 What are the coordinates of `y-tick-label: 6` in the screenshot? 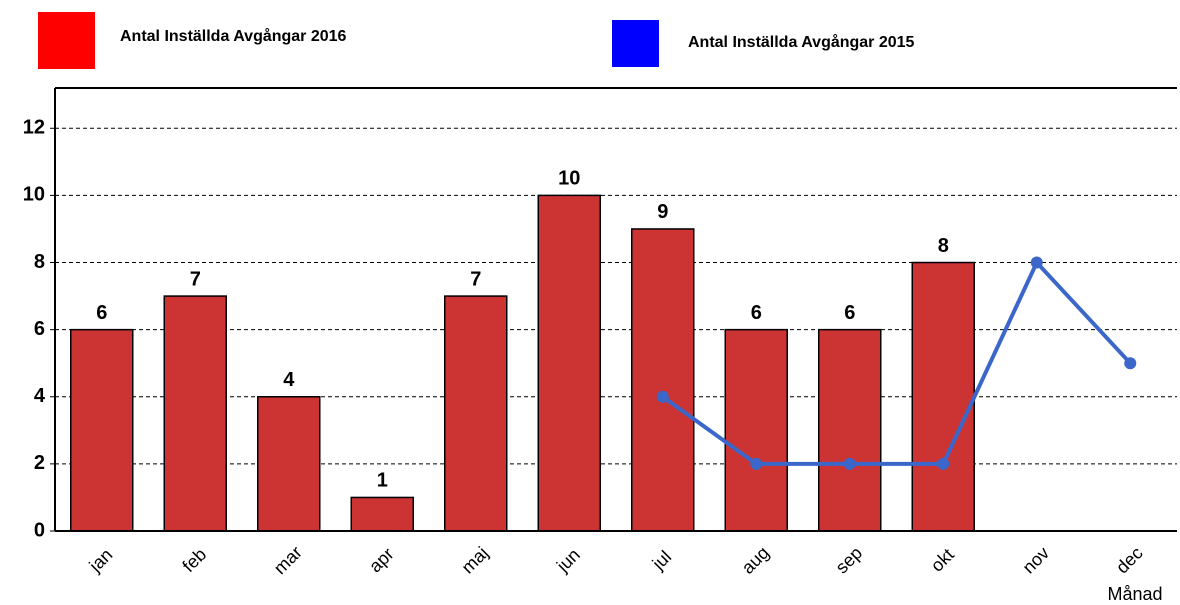 It's located at (39, 329).